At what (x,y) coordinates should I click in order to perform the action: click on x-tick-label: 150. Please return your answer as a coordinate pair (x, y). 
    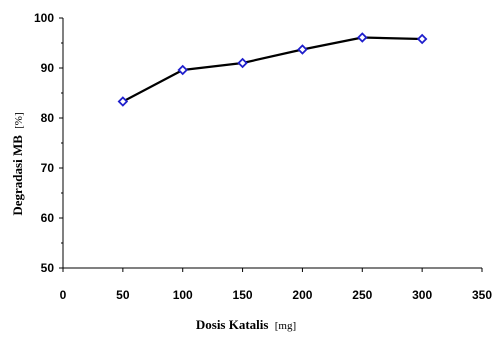
    Looking at the image, I should click on (243, 295).